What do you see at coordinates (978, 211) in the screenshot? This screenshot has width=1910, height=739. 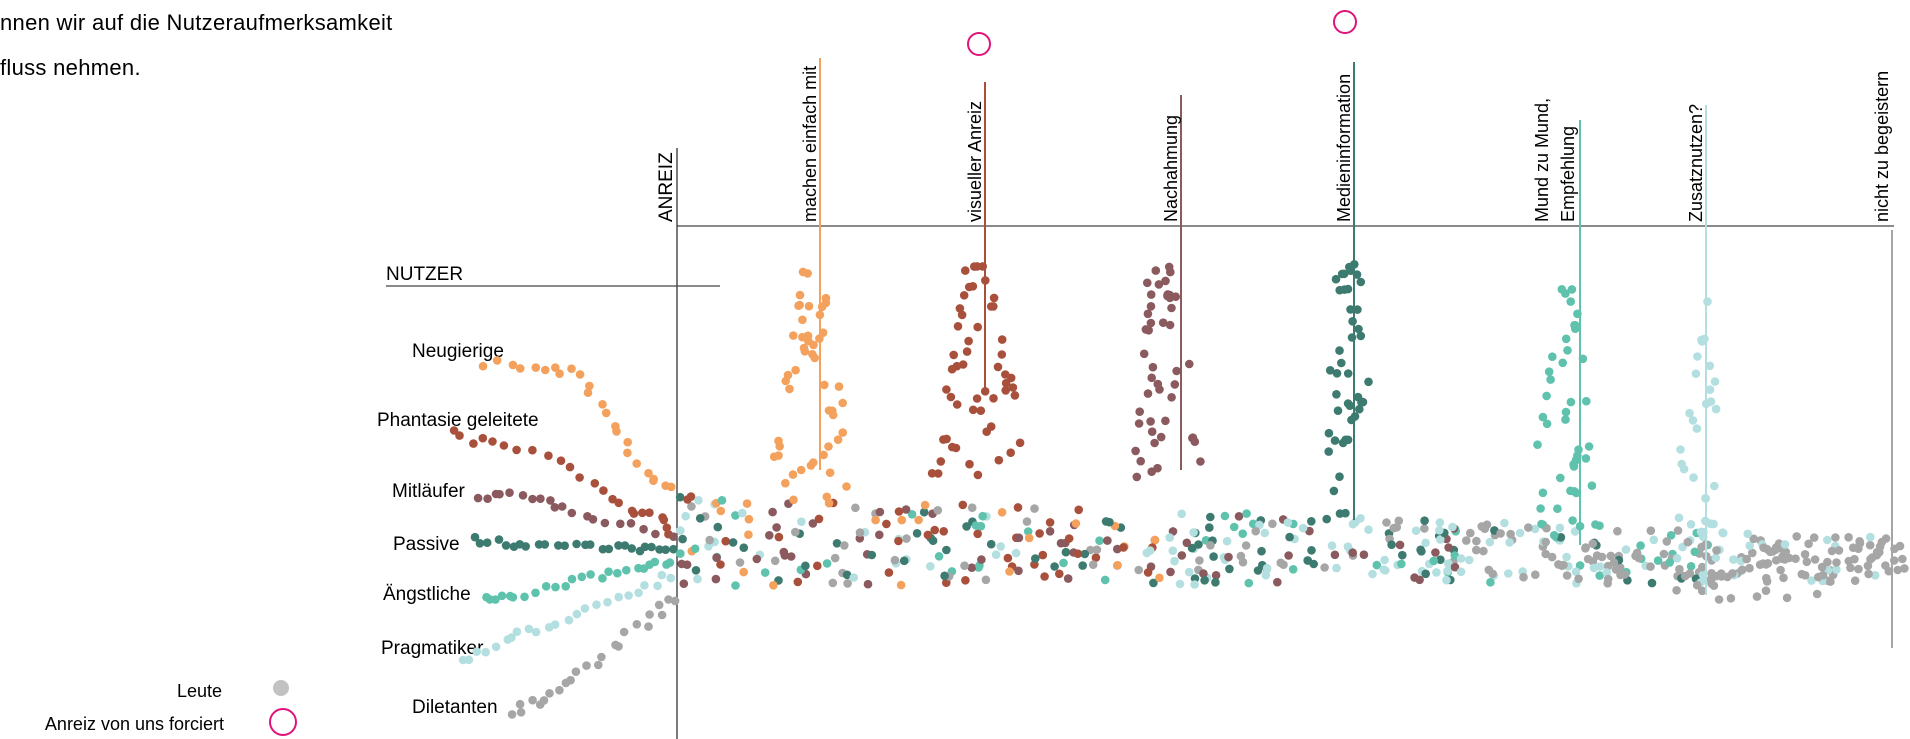 I see `stimulus-visueller-anreiz: visueller Anreiz` at bounding box center [978, 211].